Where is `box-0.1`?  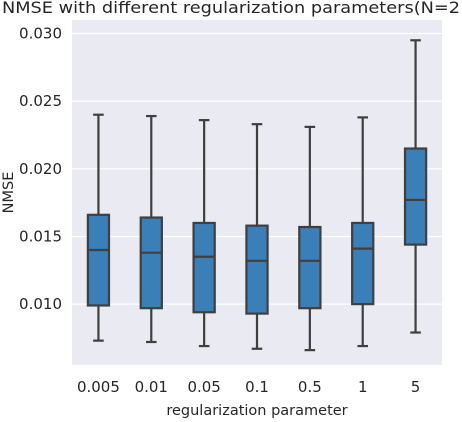 box-0.1 is located at coordinates (257, 236).